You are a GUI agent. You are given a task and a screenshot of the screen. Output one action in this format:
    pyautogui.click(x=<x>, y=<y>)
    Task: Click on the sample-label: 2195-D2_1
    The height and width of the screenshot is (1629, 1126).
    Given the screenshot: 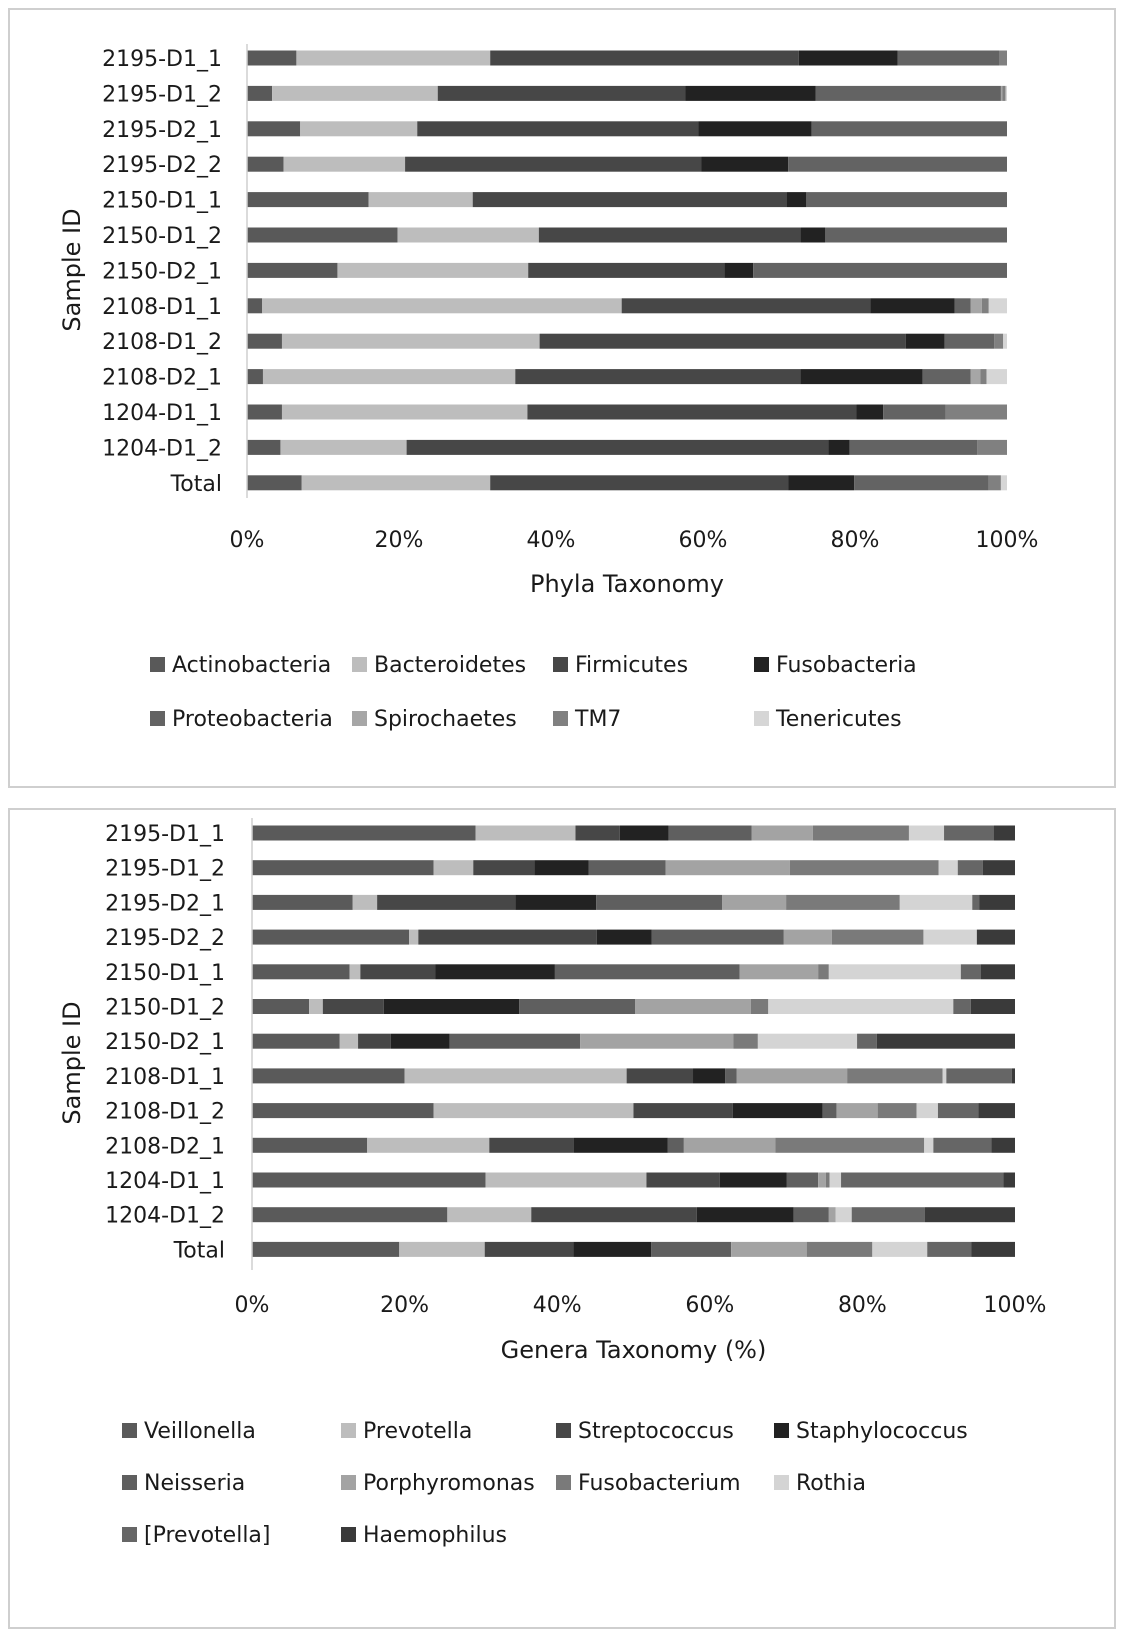 What is the action you would take?
    pyautogui.click(x=162, y=130)
    